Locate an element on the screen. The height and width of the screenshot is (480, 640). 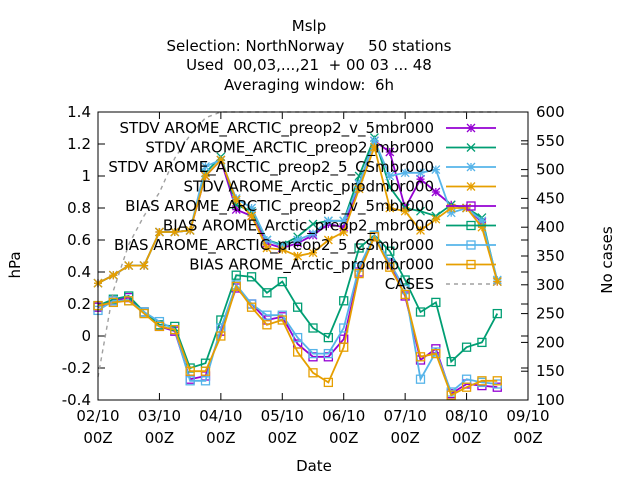
y-tick-label: 0.4 is located at coordinates (79, 272).